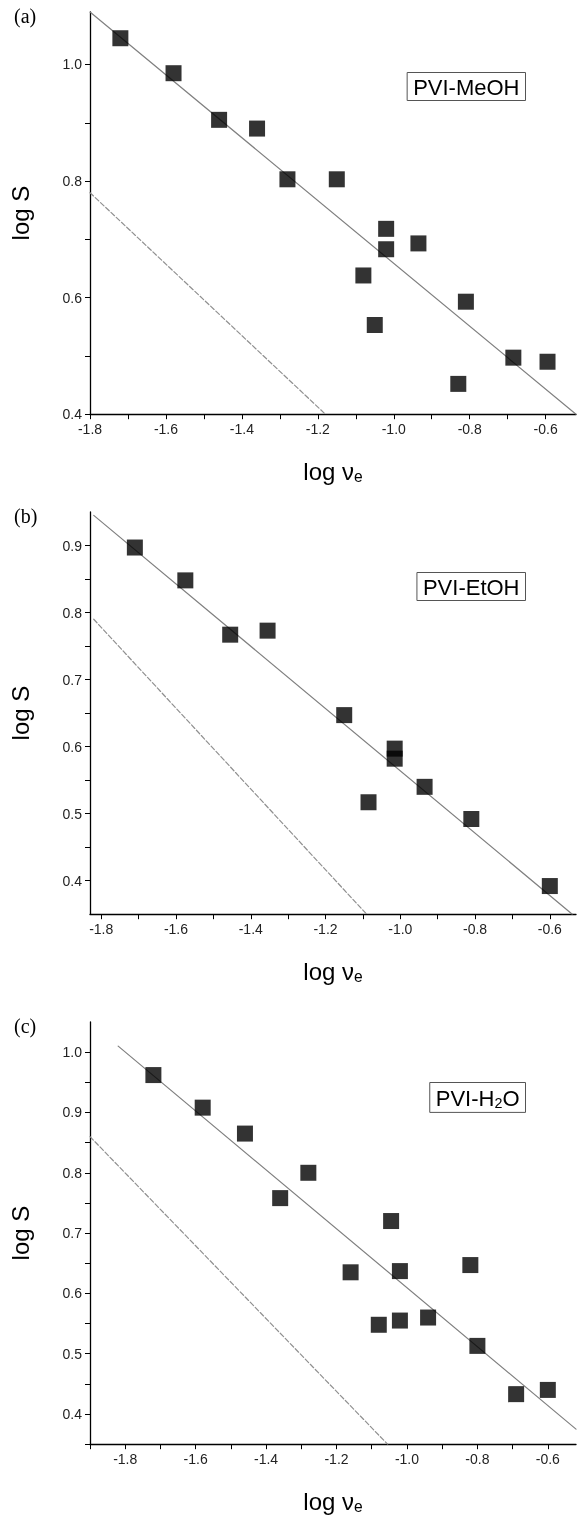  What do you see at coordinates (471, 587) in the screenshot?
I see `annotation: PVI-EtOH` at bounding box center [471, 587].